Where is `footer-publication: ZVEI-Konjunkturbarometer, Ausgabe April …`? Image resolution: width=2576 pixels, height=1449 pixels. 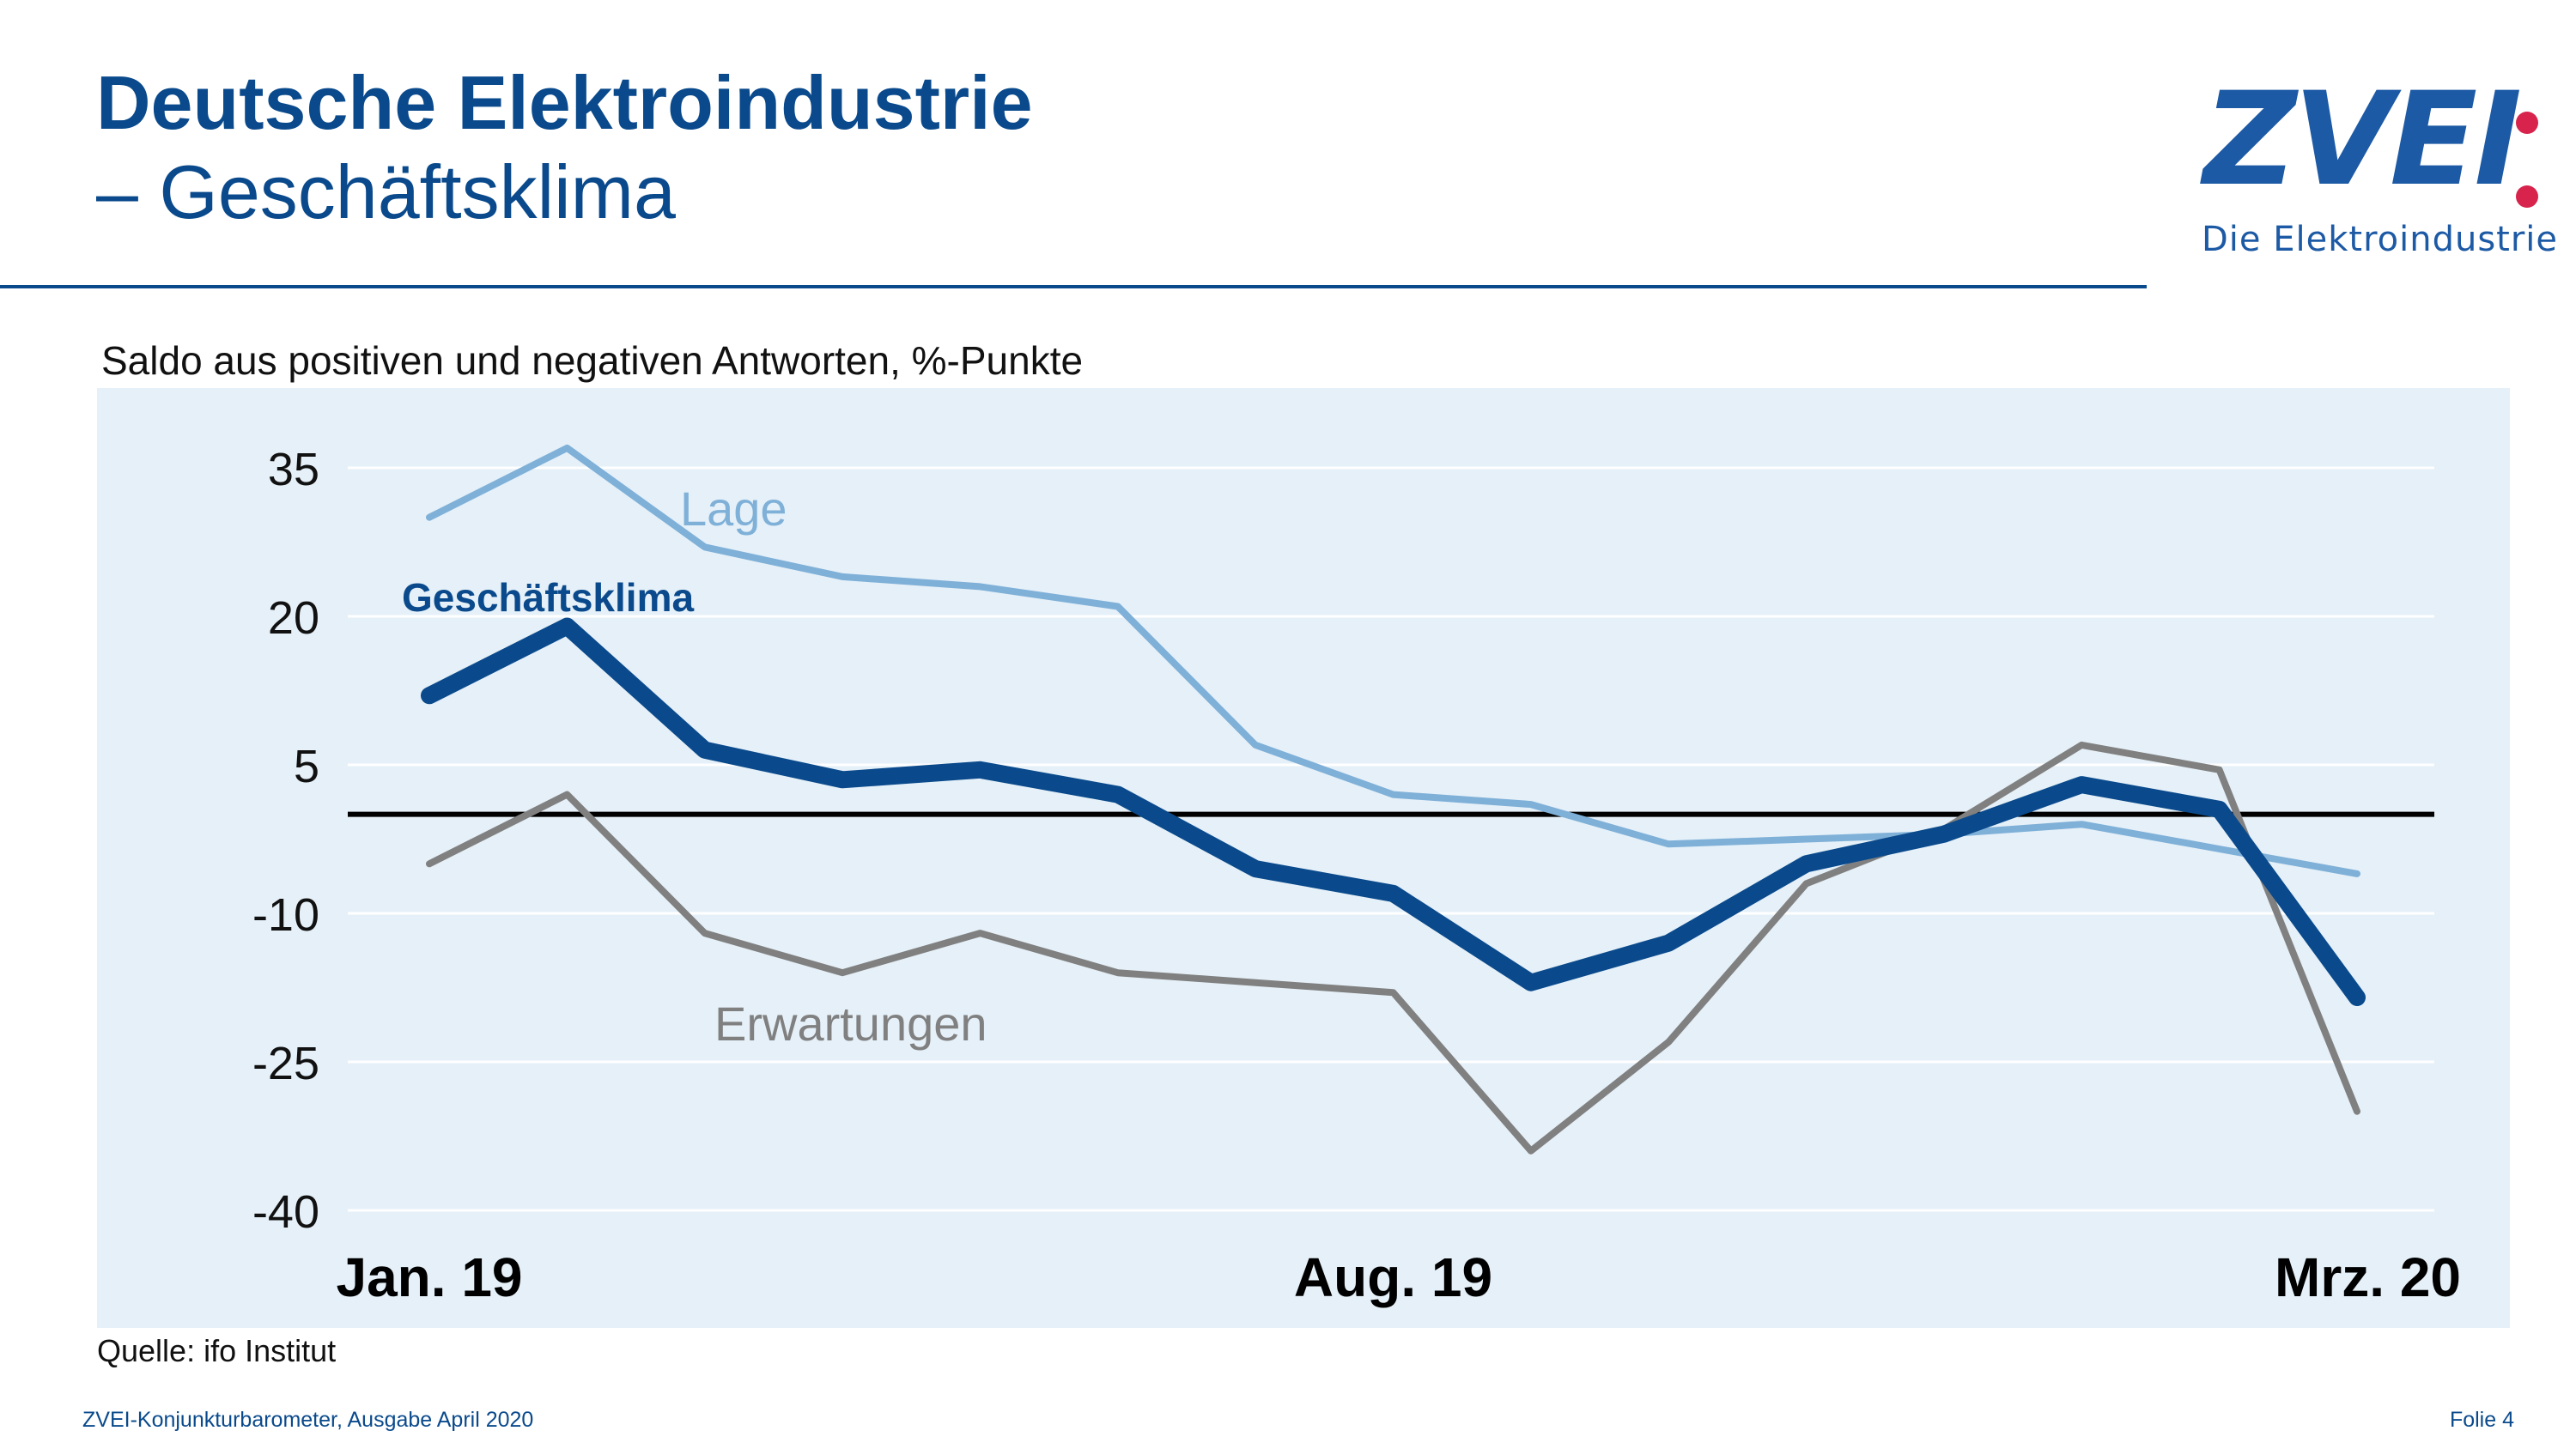
footer-publication: ZVEI-Konjunkturbarometer, Ausgabe April … is located at coordinates (308, 1420).